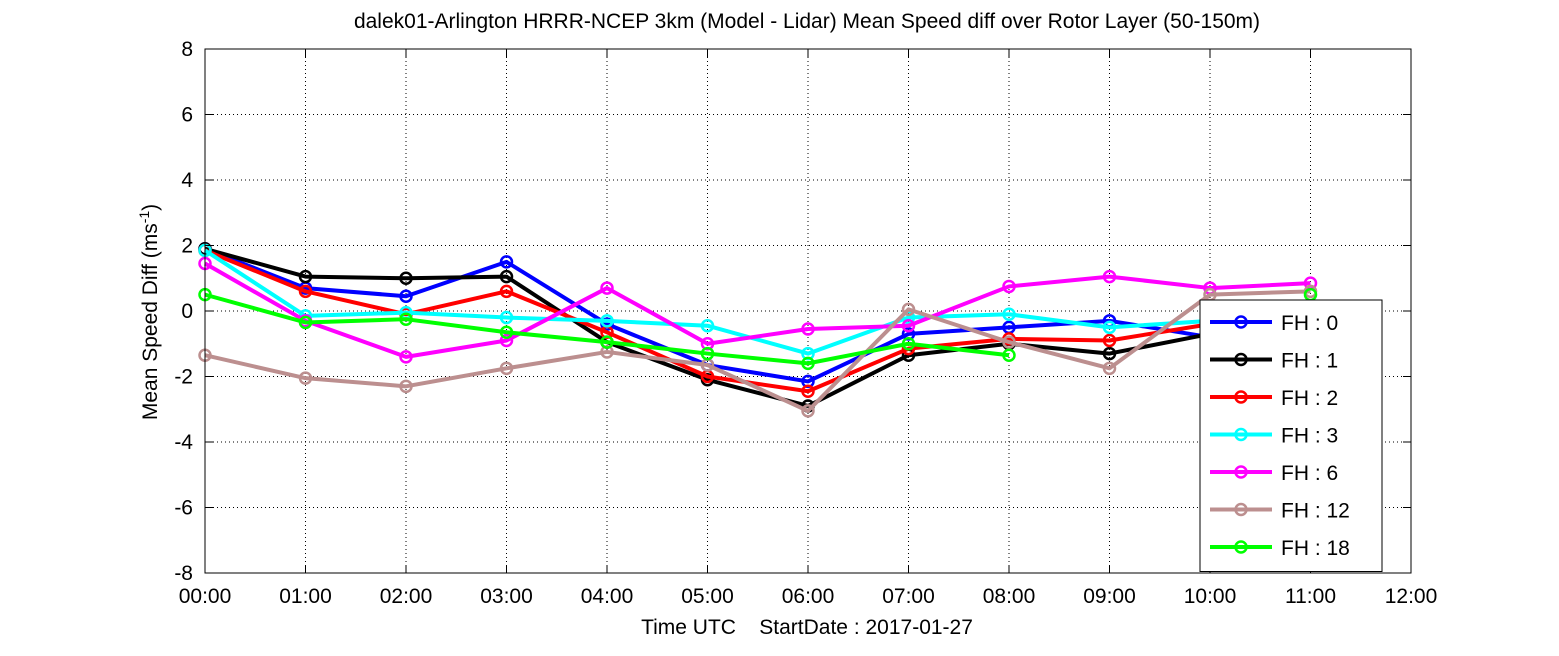 The image size is (1559, 656). What do you see at coordinates (808, 596) in the screenshot?
I see `x-tick-label: 06:00` at bounding box center [808, 596].